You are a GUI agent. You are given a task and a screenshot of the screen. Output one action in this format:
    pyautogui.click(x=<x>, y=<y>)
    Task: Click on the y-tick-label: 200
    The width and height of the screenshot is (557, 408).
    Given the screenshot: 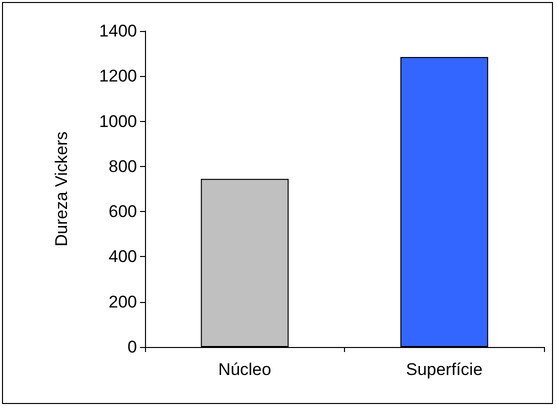 What is the action you would take?
    pyautogui.click(x=122, y=302)
    